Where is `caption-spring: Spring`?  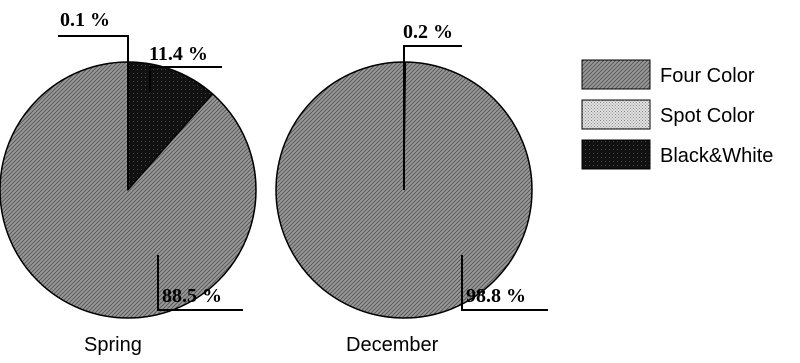
caption-spring: Spring is located at coordinates (113, 345).